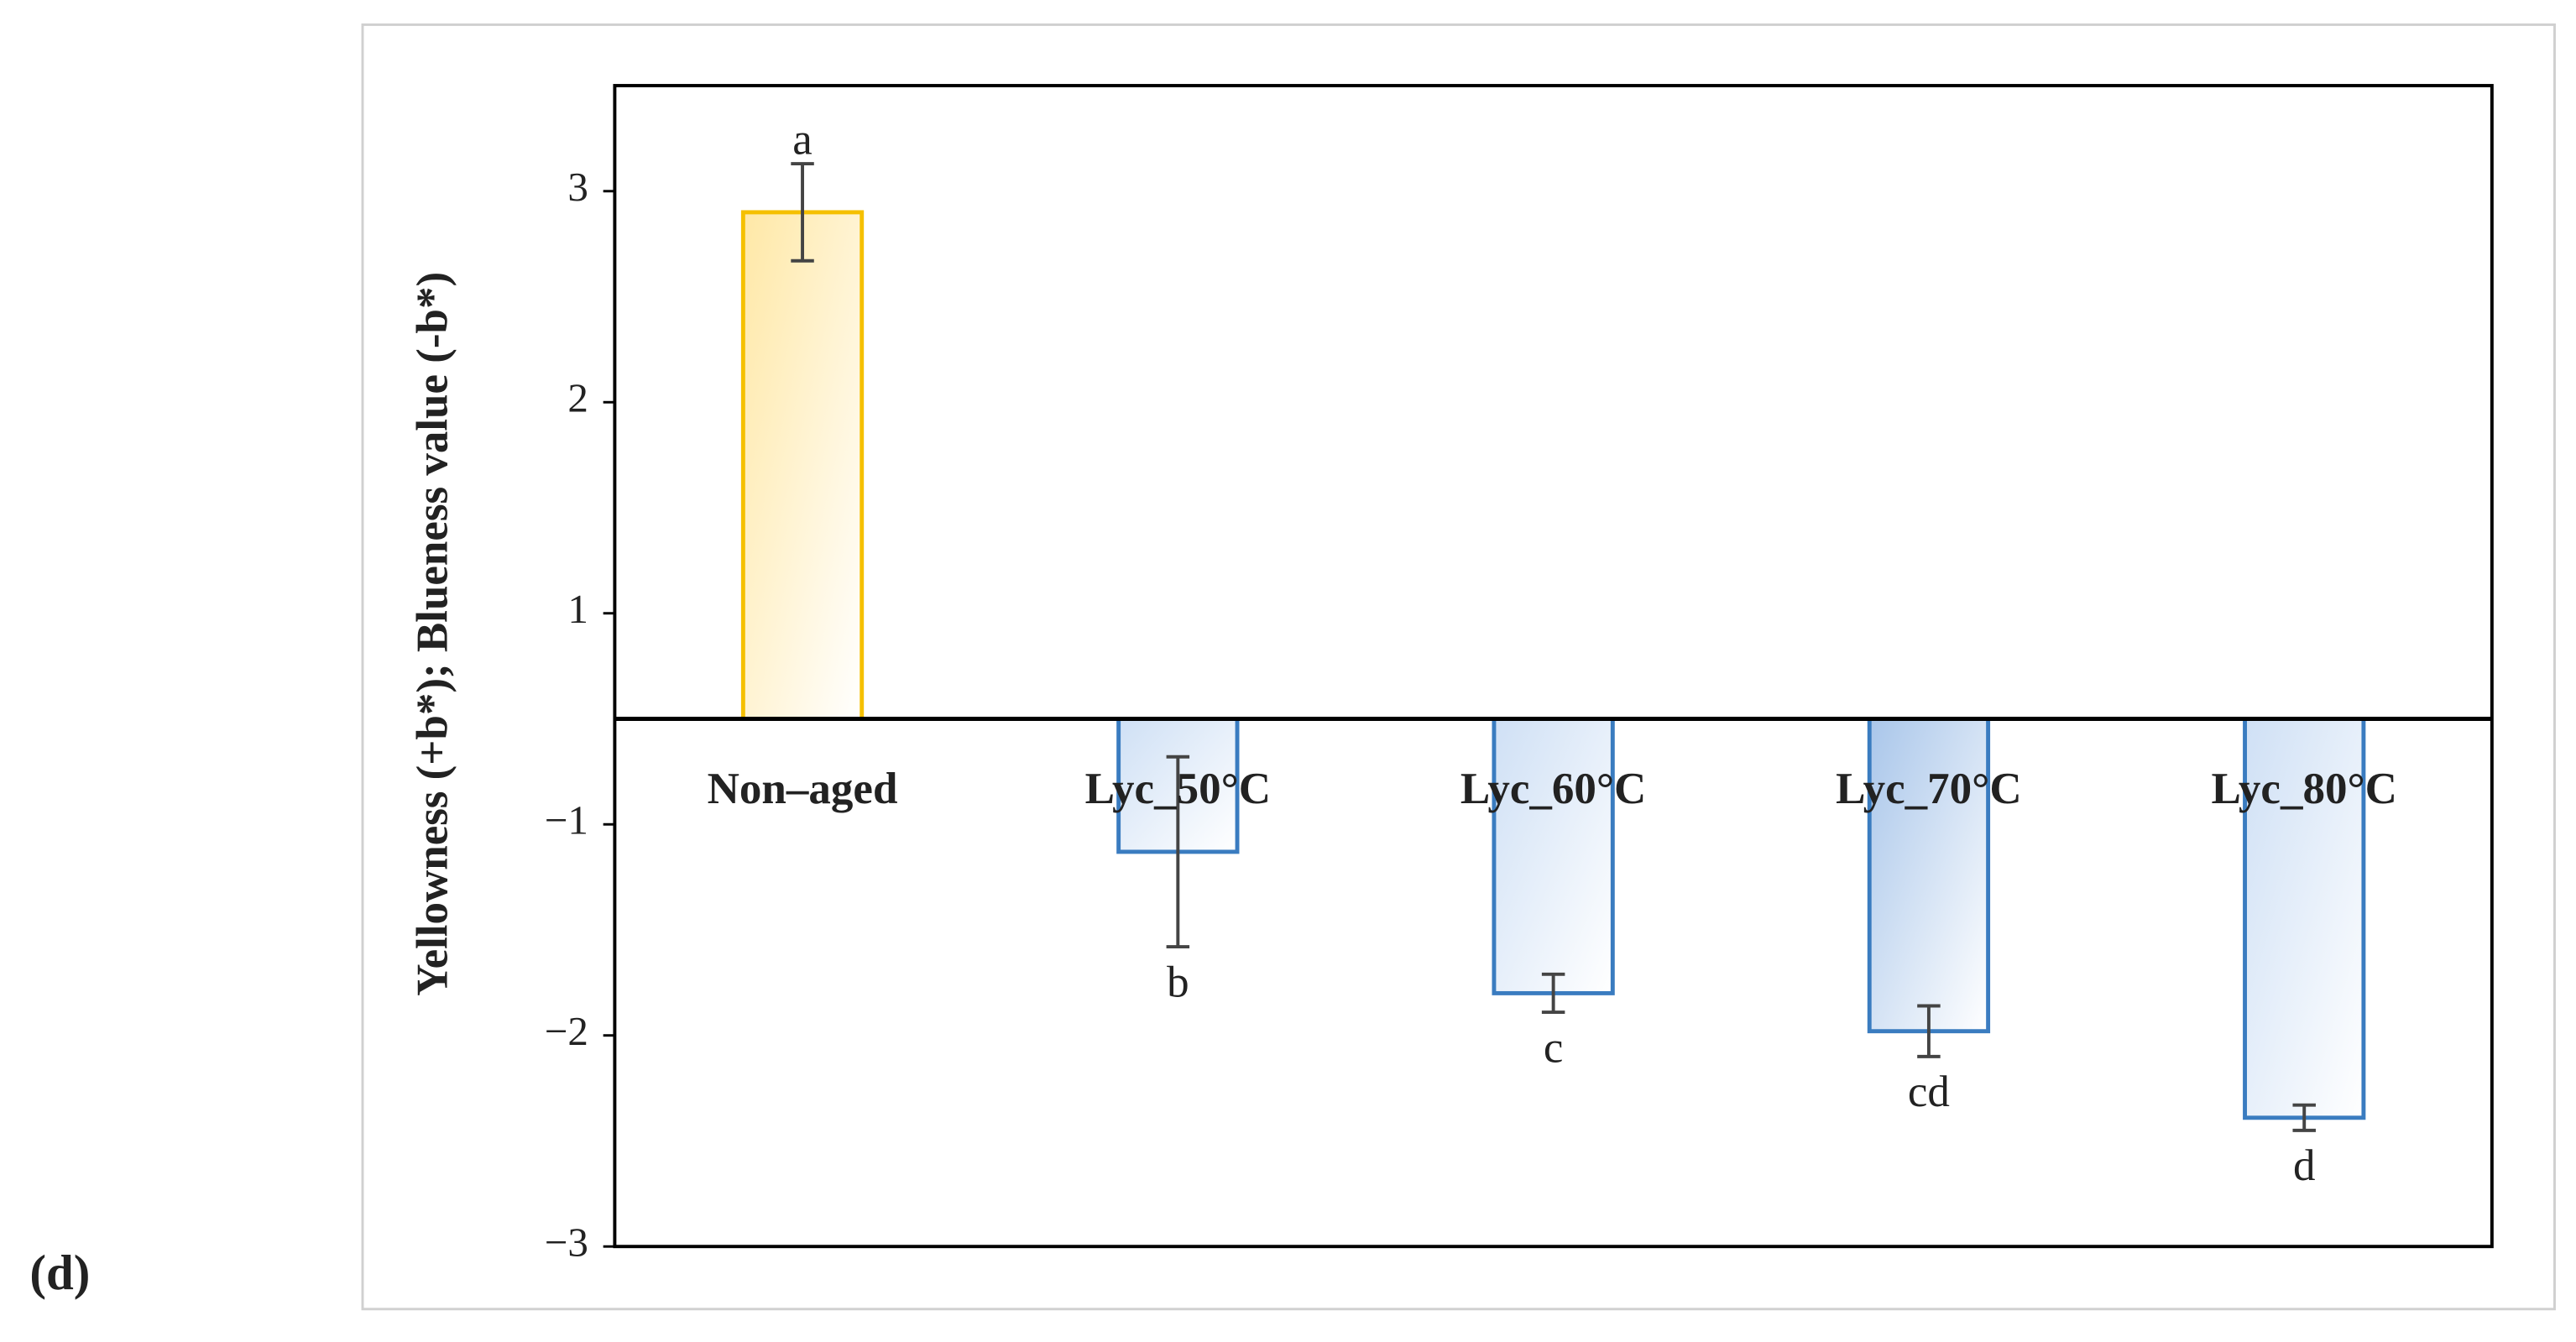 This screenshot has height=1342, width=2576. Describe the element at coordinates (1178, 789) in the screenshot. I see `x-tick-label: Lyc_50°C` at that location.